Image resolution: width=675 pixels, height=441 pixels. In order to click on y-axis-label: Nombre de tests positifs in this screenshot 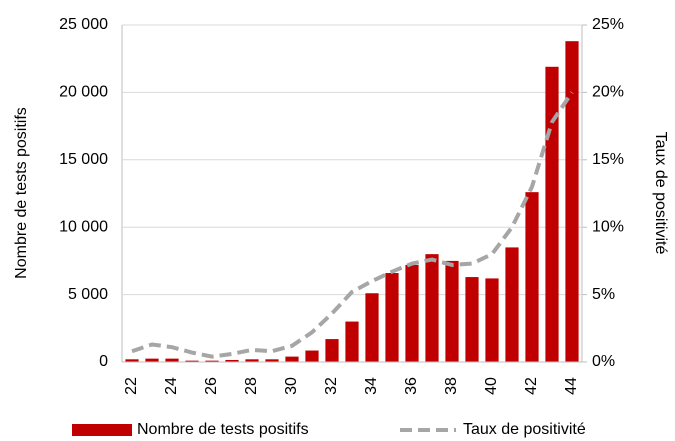, I will do `click(21, 193)`.